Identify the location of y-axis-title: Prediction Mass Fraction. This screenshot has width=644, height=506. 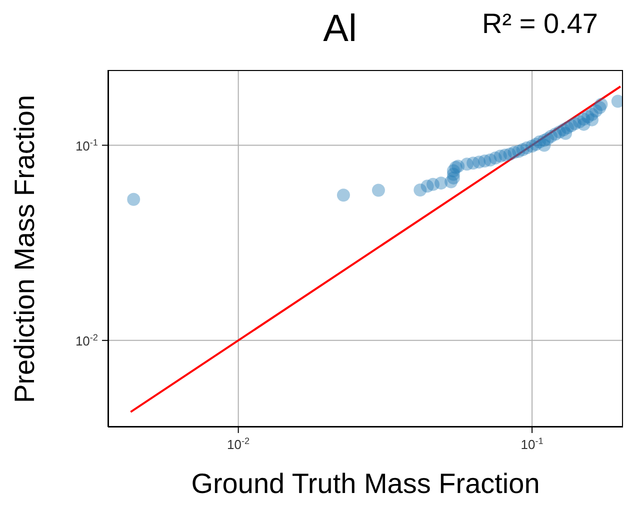
(24, 248).